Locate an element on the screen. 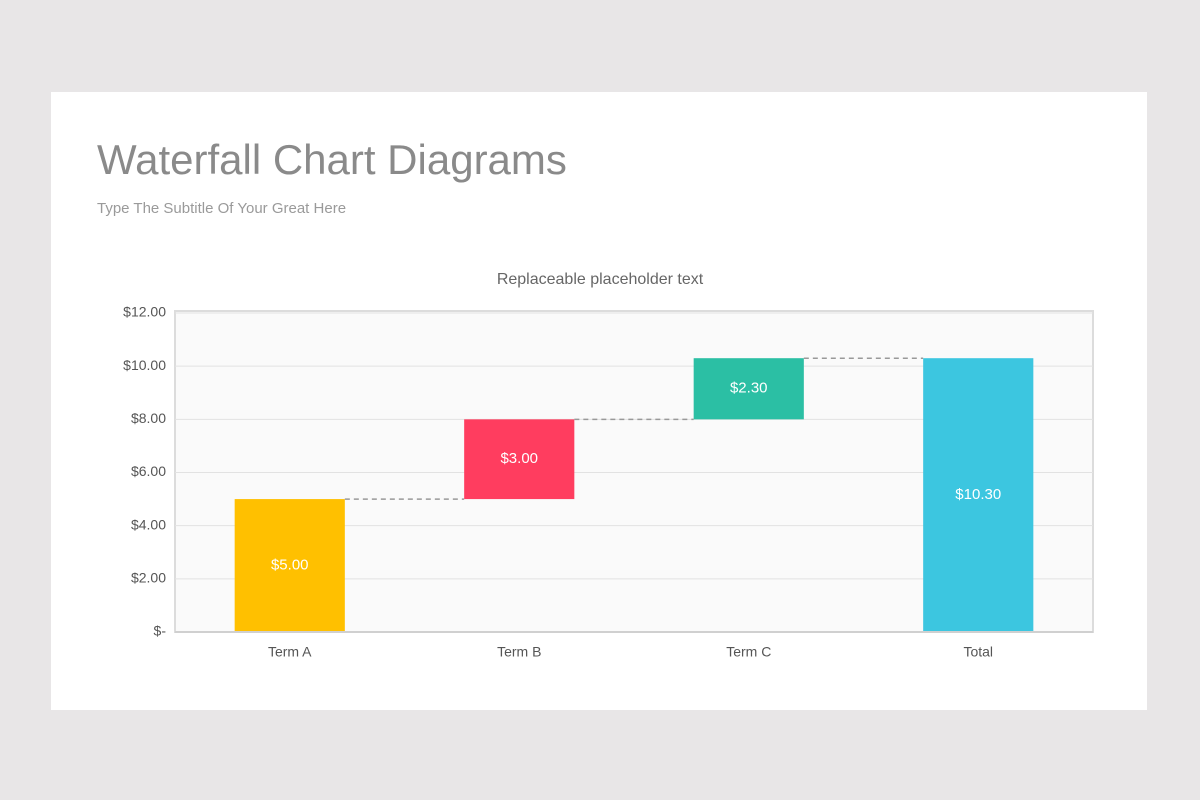 The height and width of the screenshot is (800, 1200). y-tick-label: $12.00 is located at coordinates (144, 312).